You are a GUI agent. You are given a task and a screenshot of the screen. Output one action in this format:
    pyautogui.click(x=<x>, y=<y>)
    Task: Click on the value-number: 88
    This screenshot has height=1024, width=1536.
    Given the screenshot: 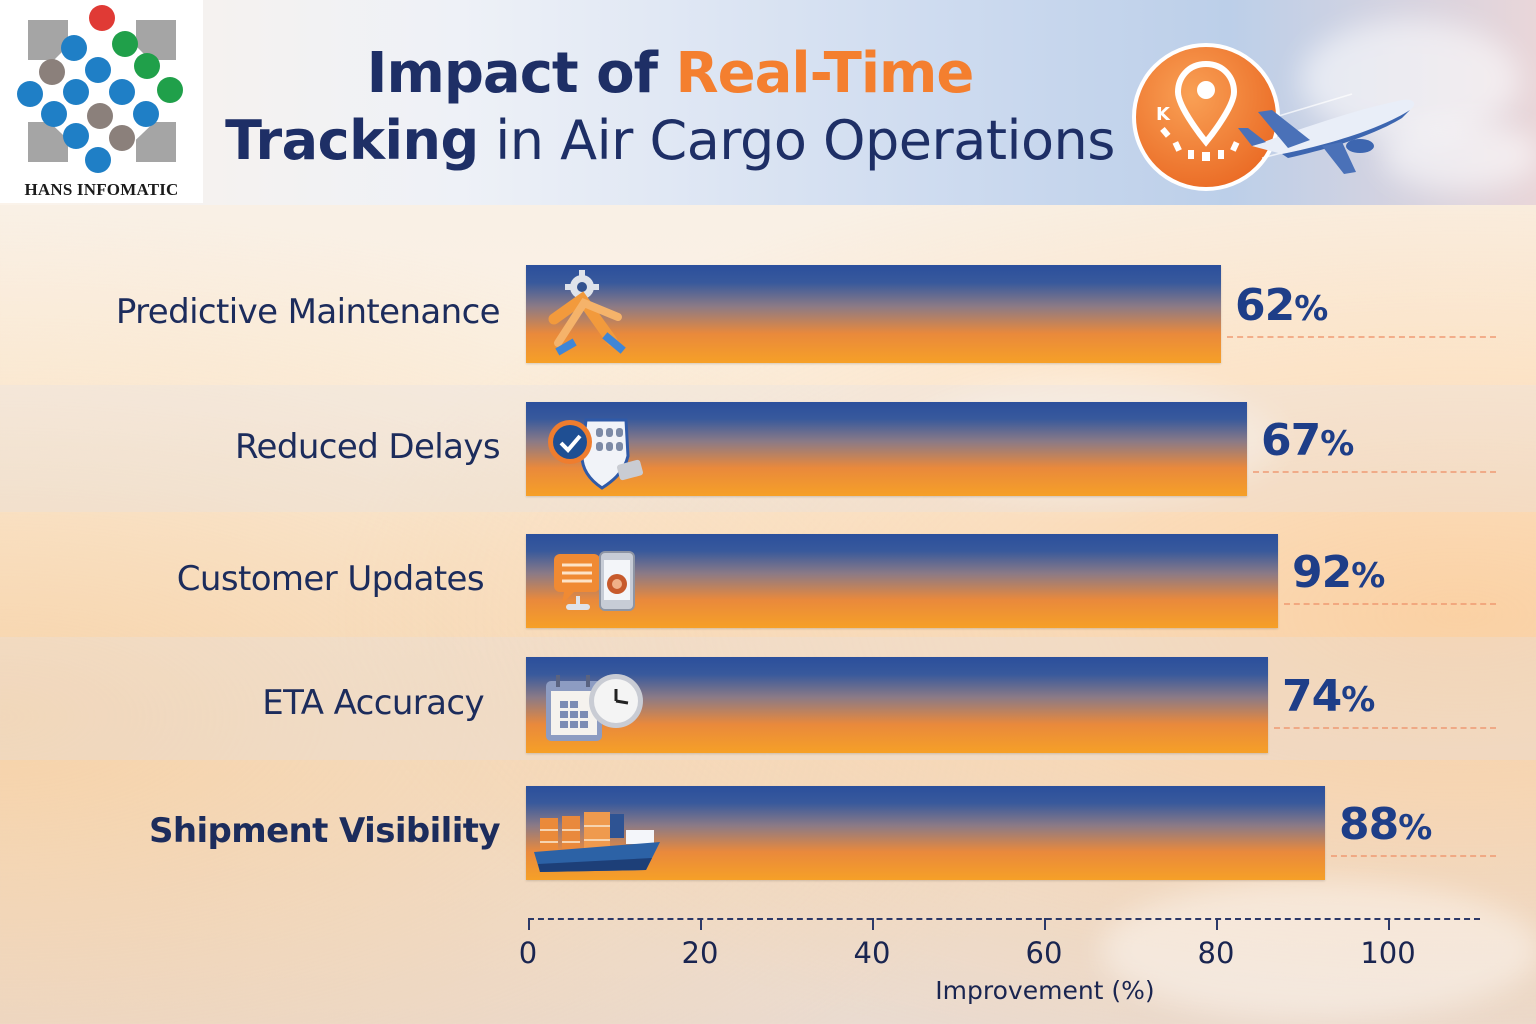 What is the action you would take?
    pyautogui.click(x=1369, y=824)
    